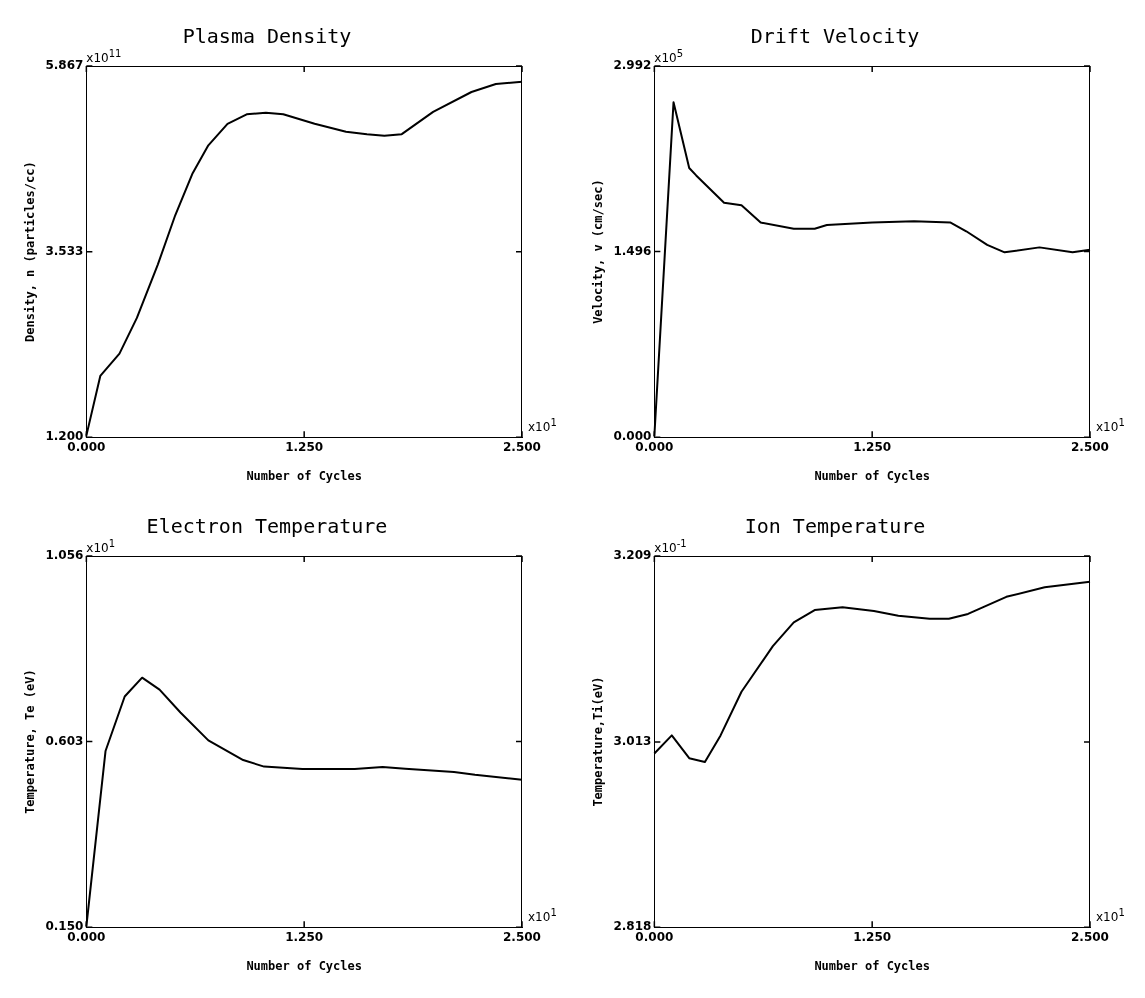 This screenshot has height=998, width=1145. I want to click on y-tick-label: 1.056, so click(64, 555).